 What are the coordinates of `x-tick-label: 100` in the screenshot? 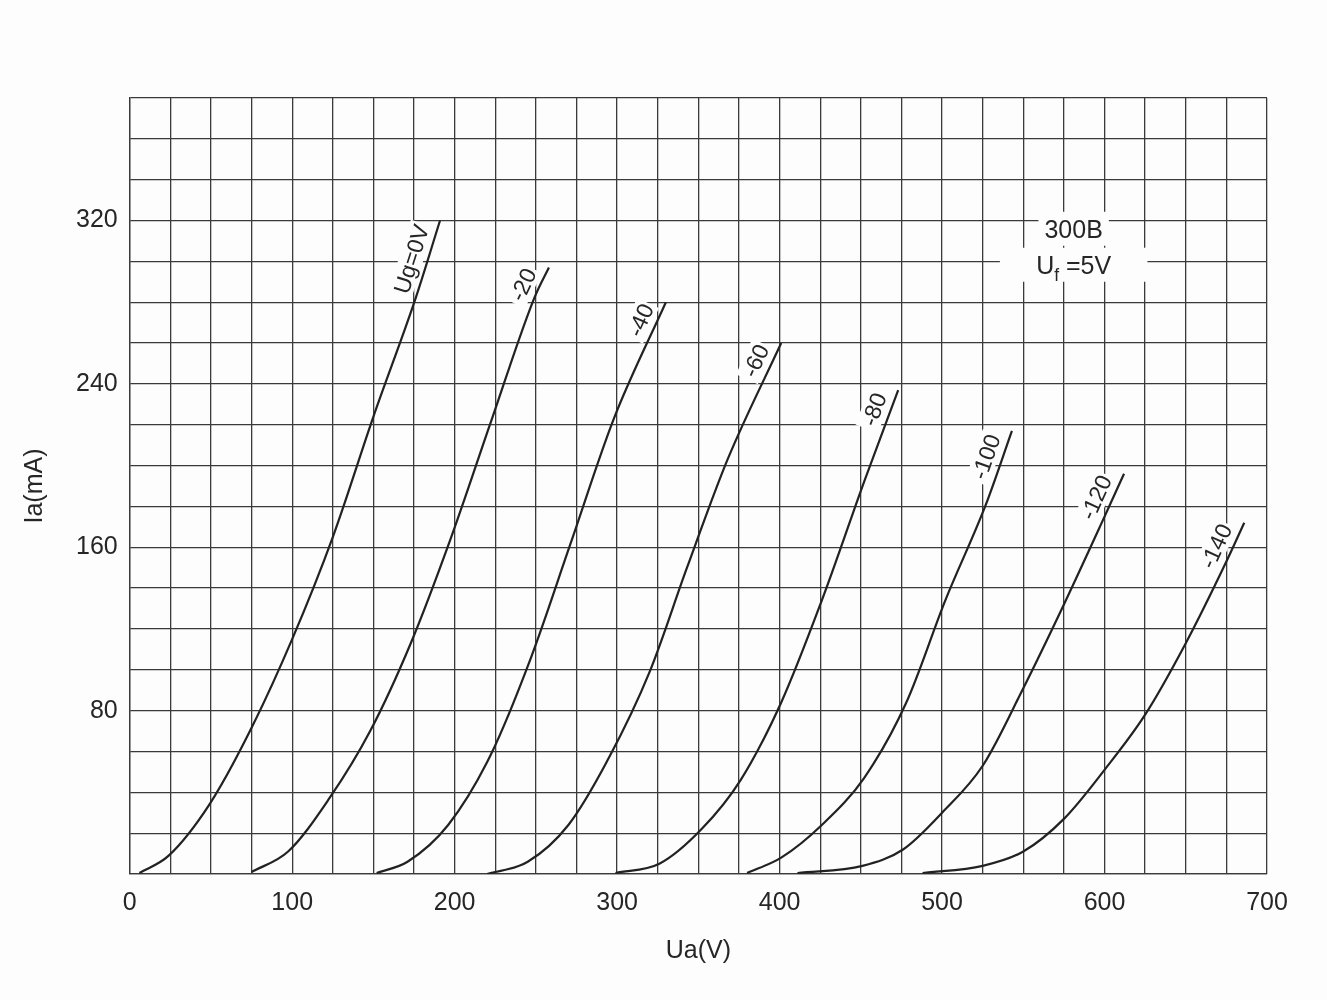 It's located at (292, 900).